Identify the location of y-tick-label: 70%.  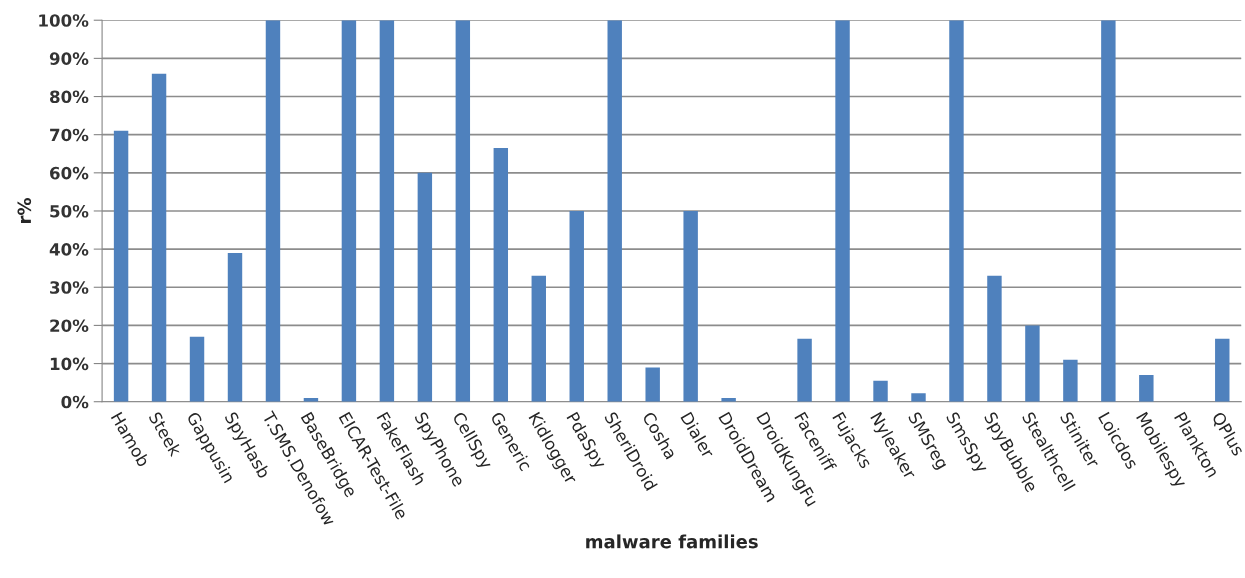
(69, 135).